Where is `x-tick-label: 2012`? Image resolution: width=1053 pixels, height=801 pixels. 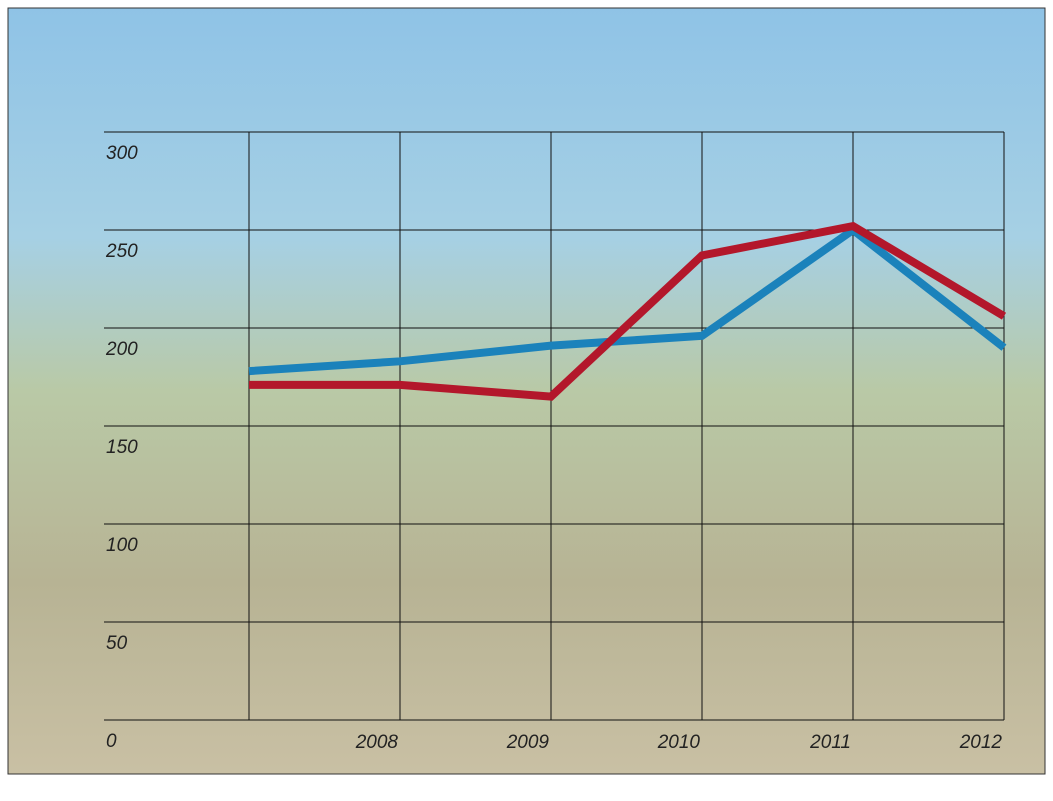 x-tick-label: 2012 is located at coordinates (981, 742).